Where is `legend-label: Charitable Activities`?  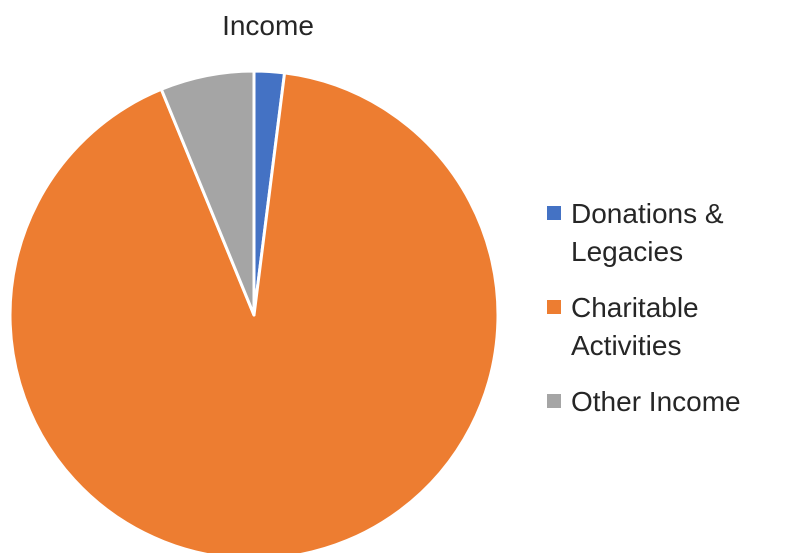
legend-label: Charitable Activities is located at coordinates (635, 326).